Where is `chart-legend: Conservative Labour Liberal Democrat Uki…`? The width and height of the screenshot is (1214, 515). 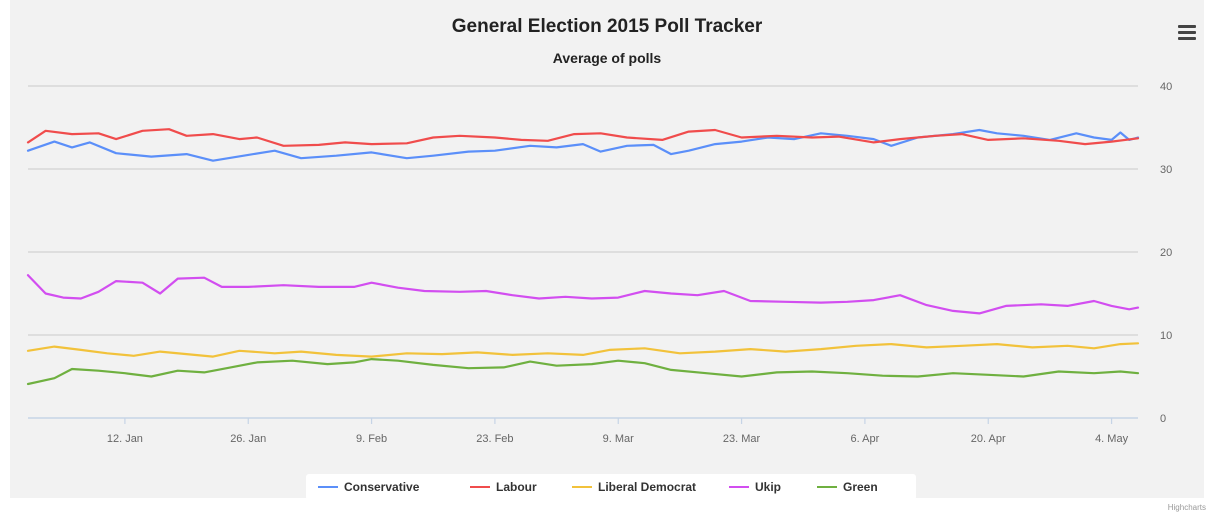
chart-legend: Conservative Labour Liberal Democrat Uki… is located at coordinates (611, 487).